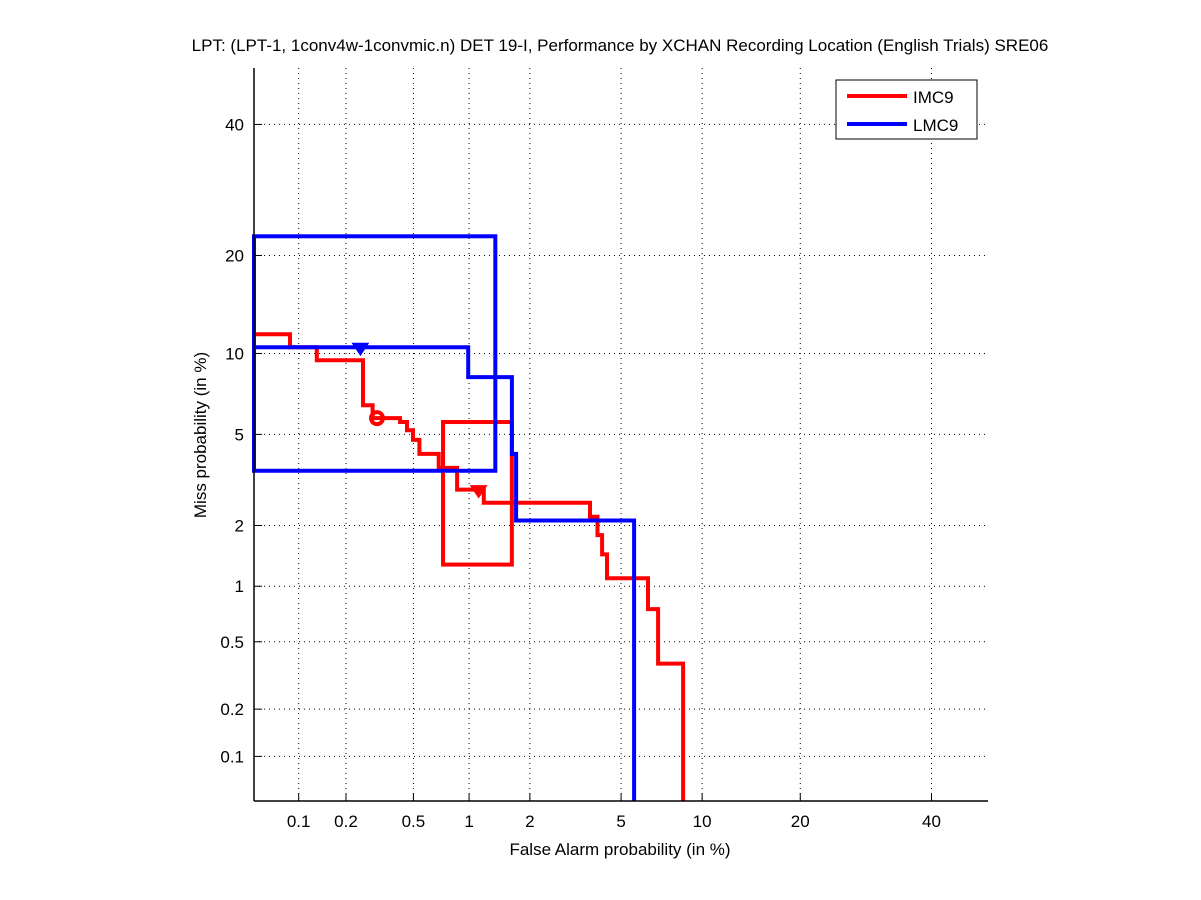  I want to click on x-tick-label: 0.5, so click(414, 821).